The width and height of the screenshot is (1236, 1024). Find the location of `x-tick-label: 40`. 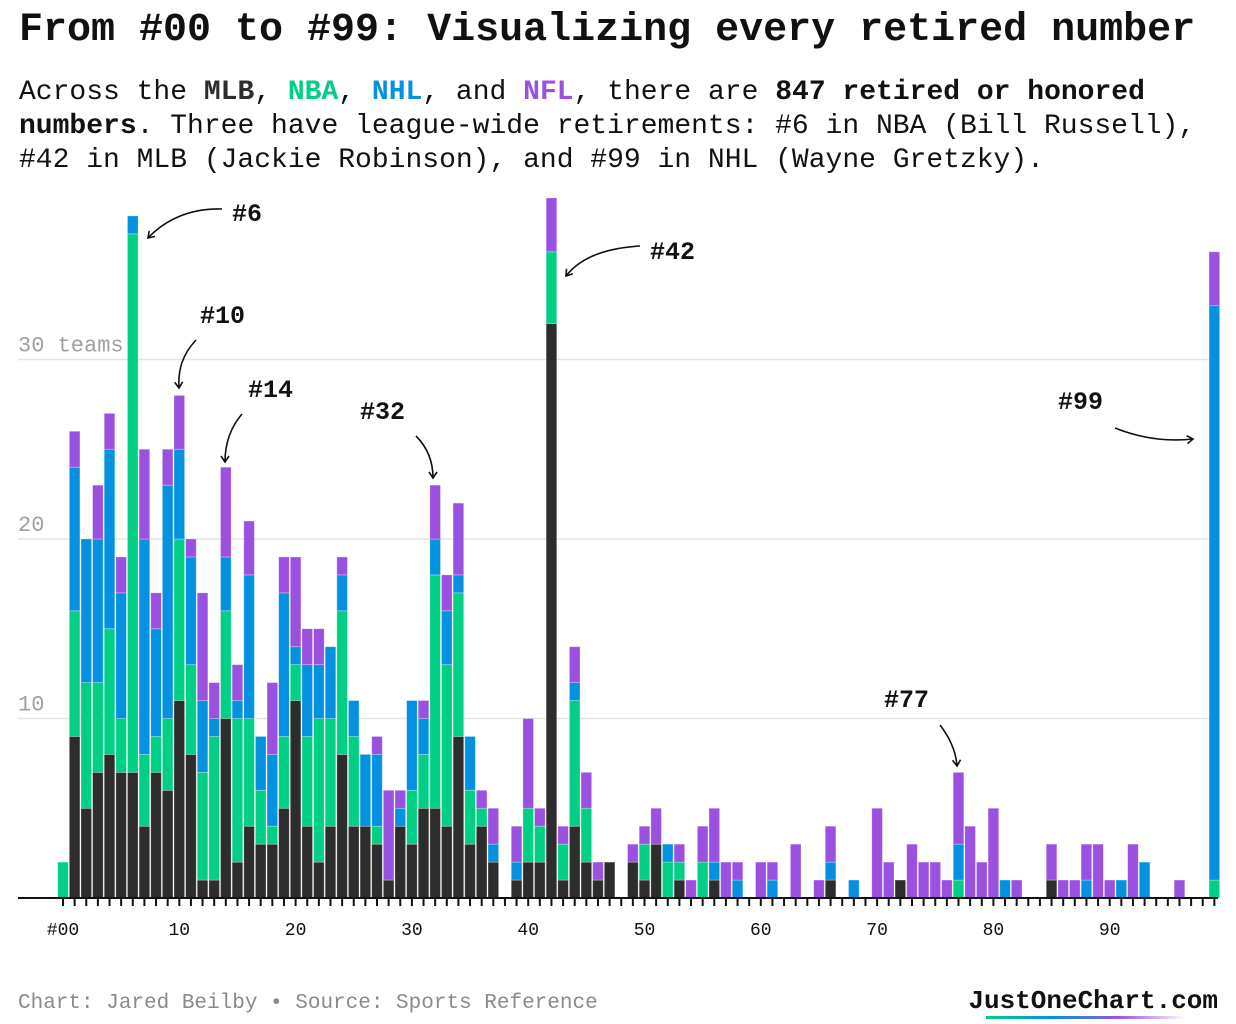

x-tick-label: 40 is located at coordinates (528, 931).